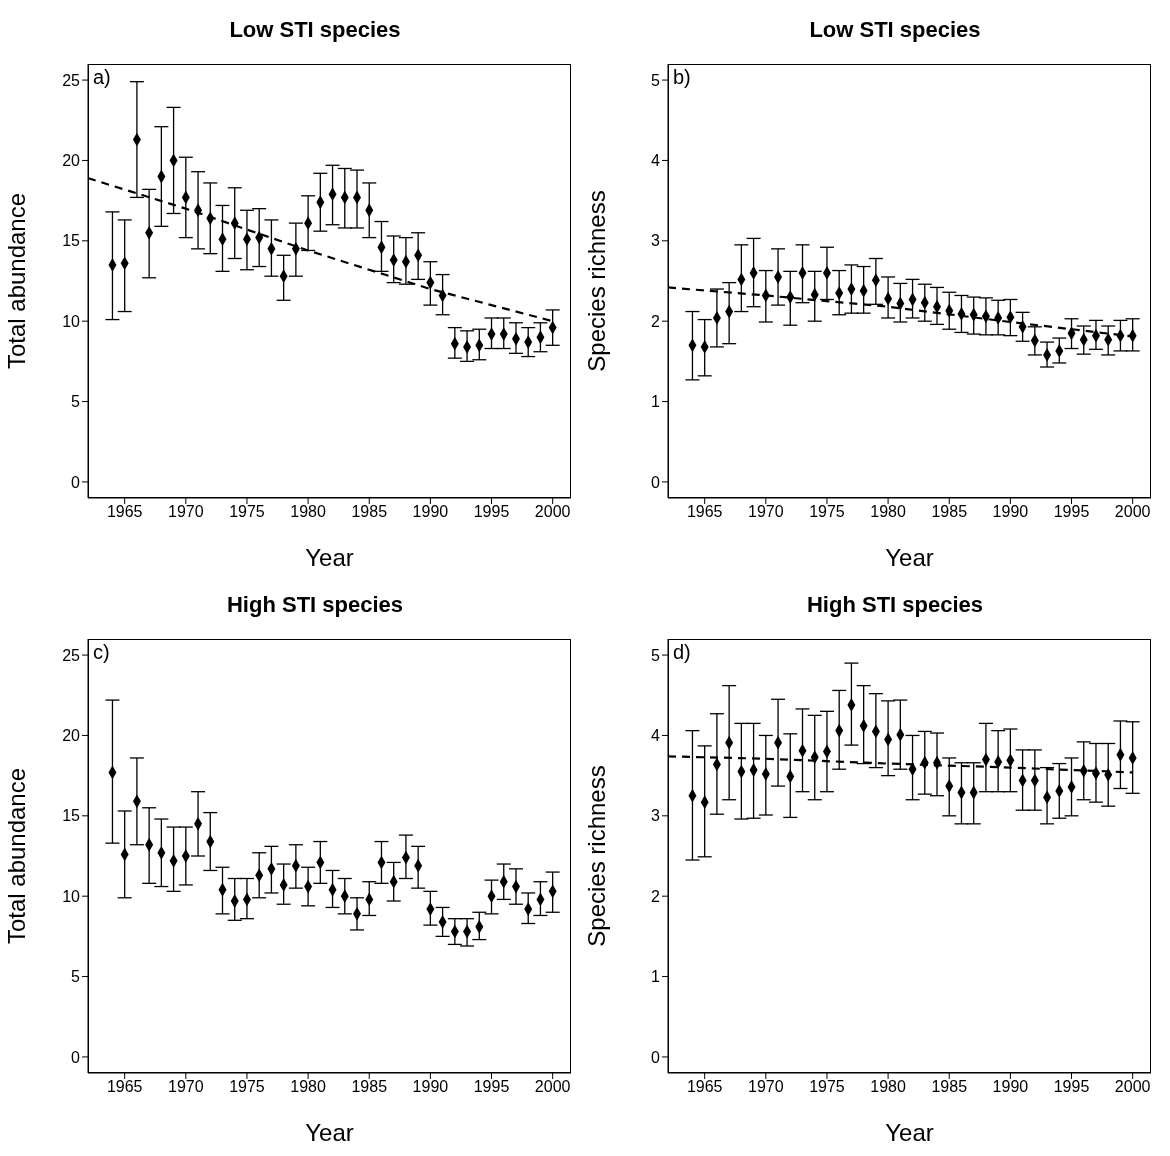  What do you see at coordinates (682, 77) in the screenshot?
I see `annotation: b)` at bounding box center [682, 77].